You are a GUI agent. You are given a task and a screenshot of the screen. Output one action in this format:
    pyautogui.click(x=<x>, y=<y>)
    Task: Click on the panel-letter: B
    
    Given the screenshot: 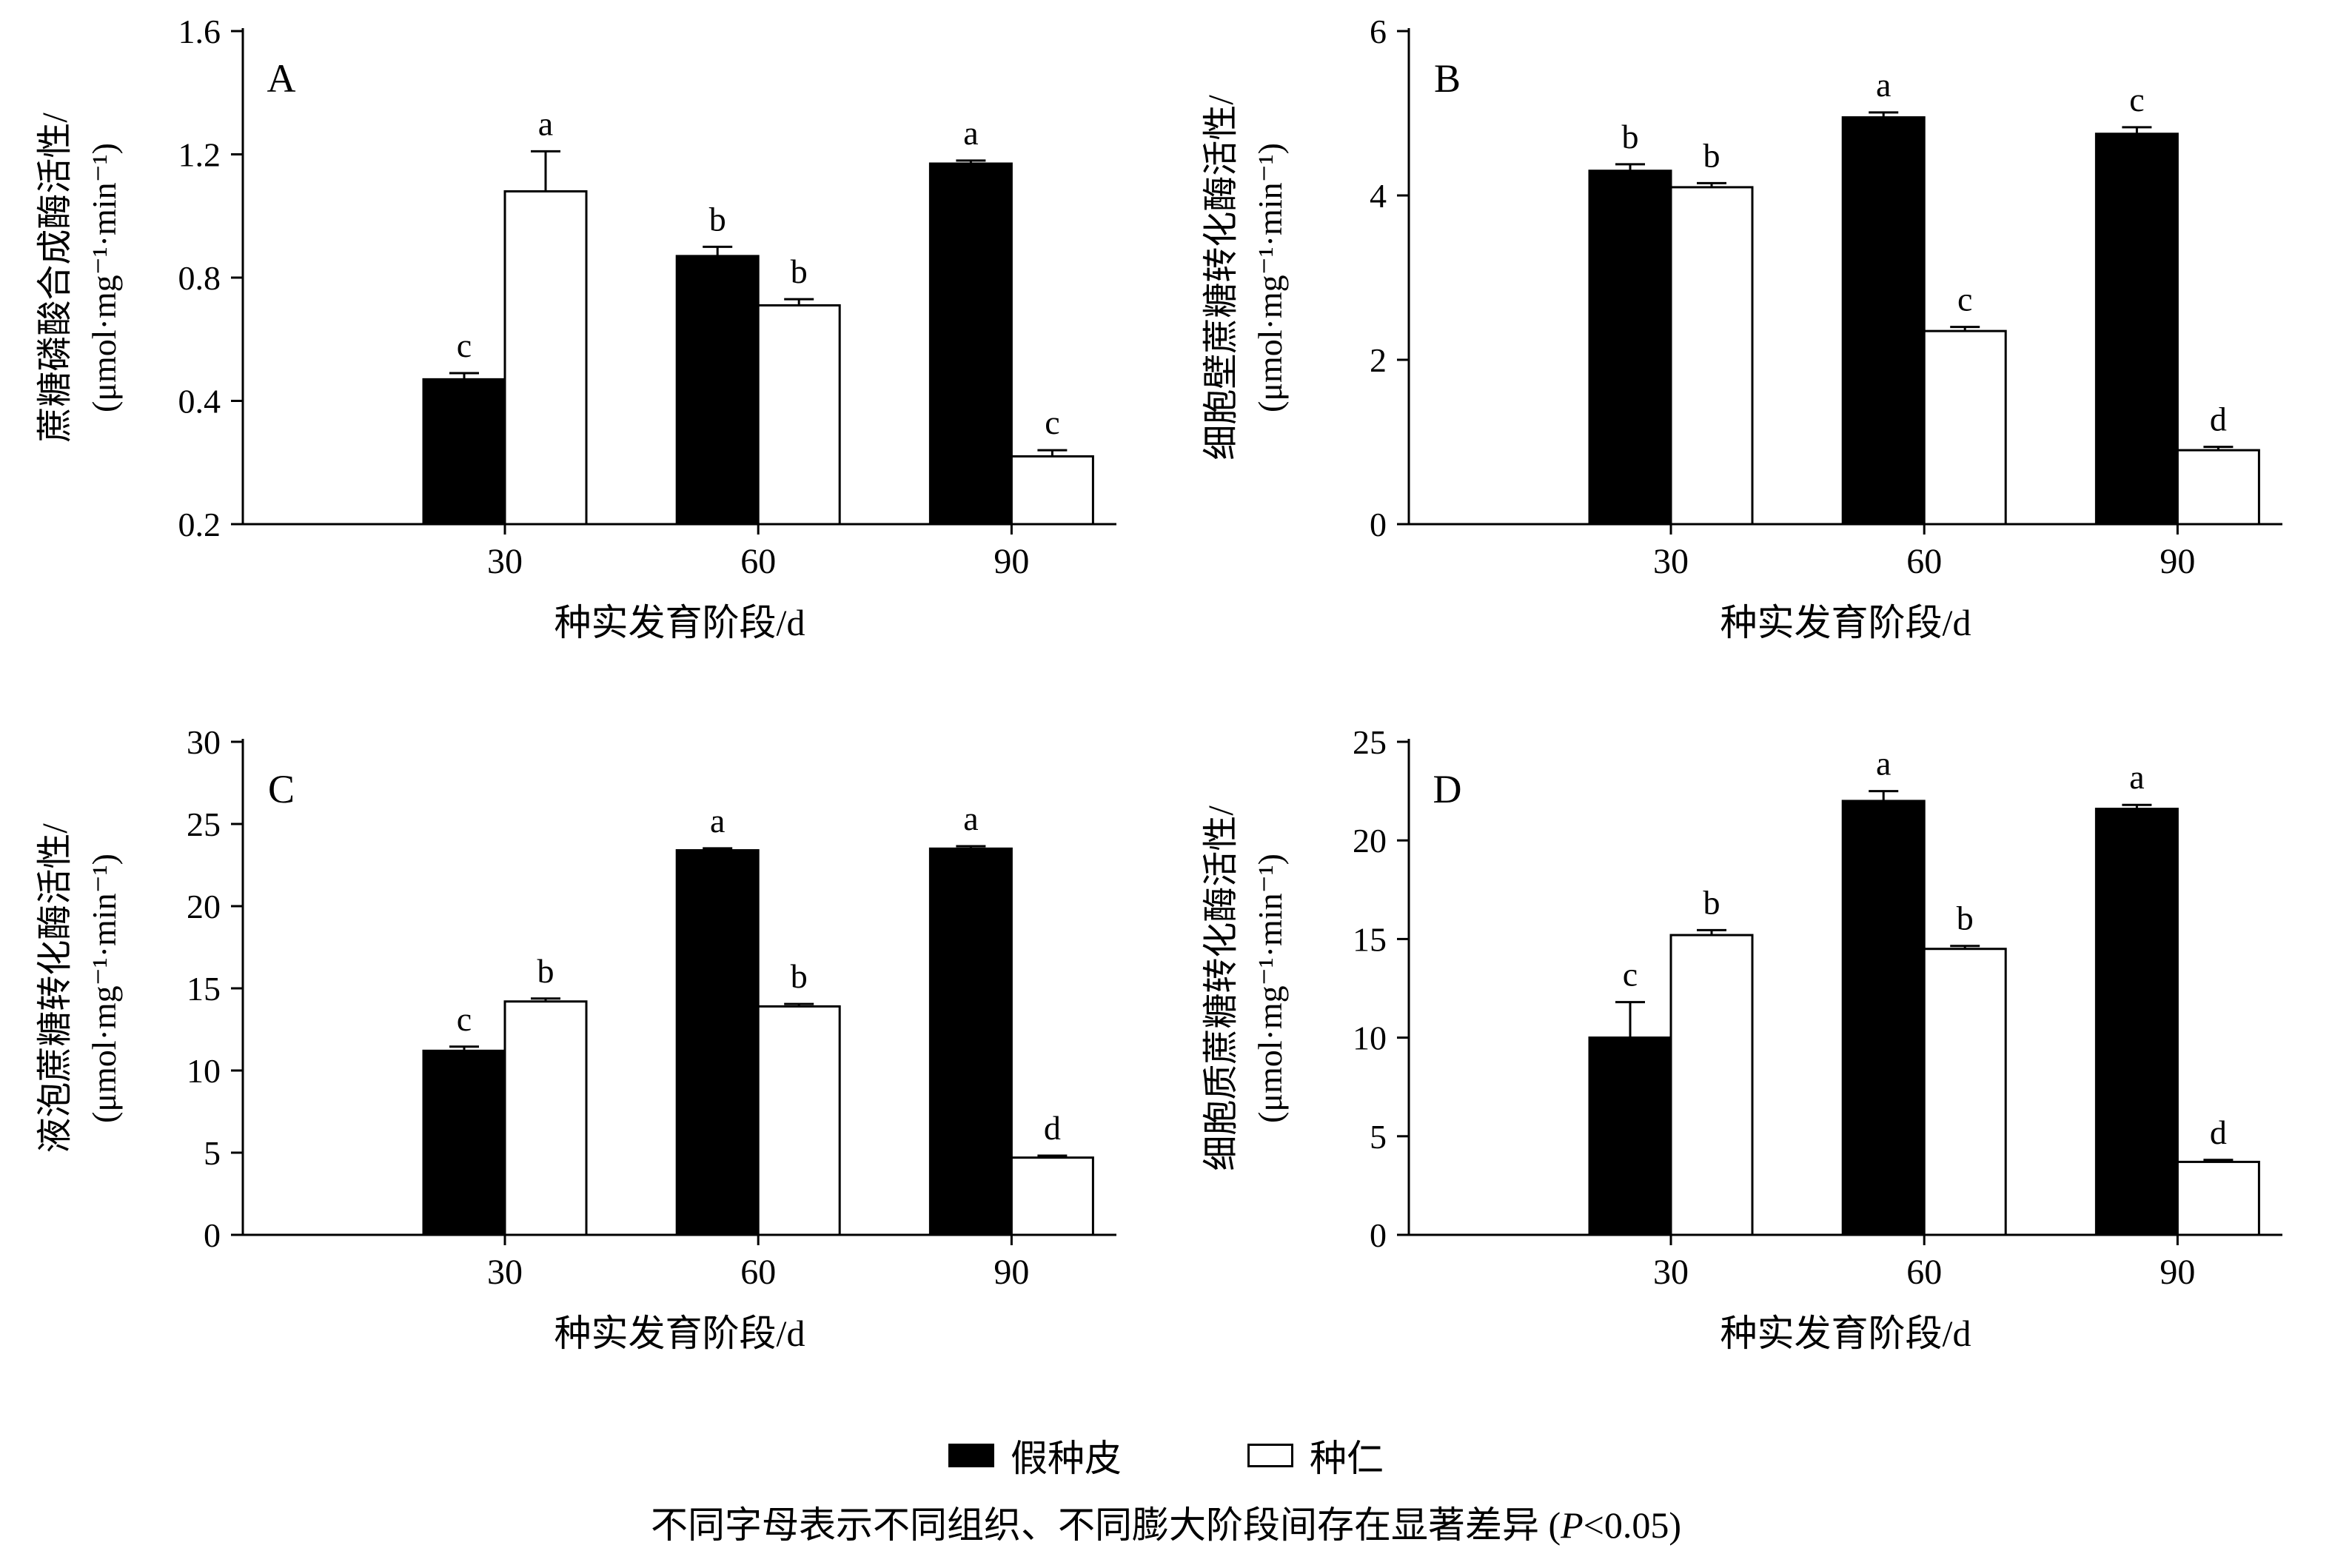 What is the action you would take?
    pyautogui.click(x=1446, y=78)
    